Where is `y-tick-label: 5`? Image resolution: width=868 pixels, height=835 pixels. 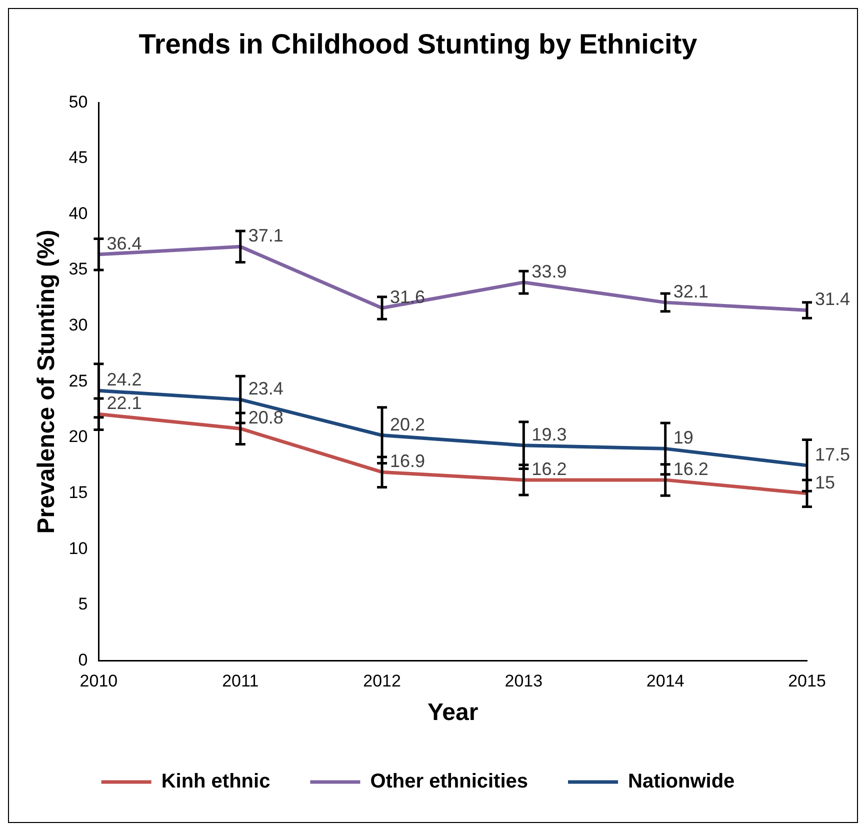 y-tick-label: 5 is located at coordinates (83, 604).